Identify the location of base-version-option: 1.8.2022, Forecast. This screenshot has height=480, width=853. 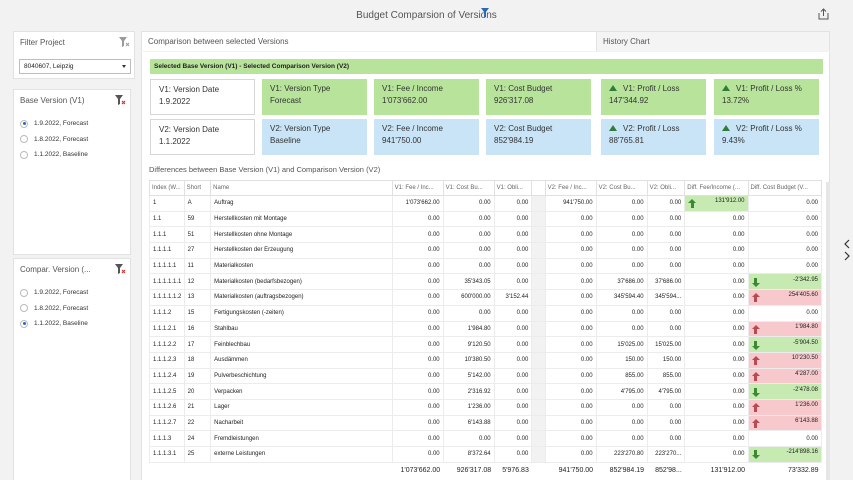
(54, 140).